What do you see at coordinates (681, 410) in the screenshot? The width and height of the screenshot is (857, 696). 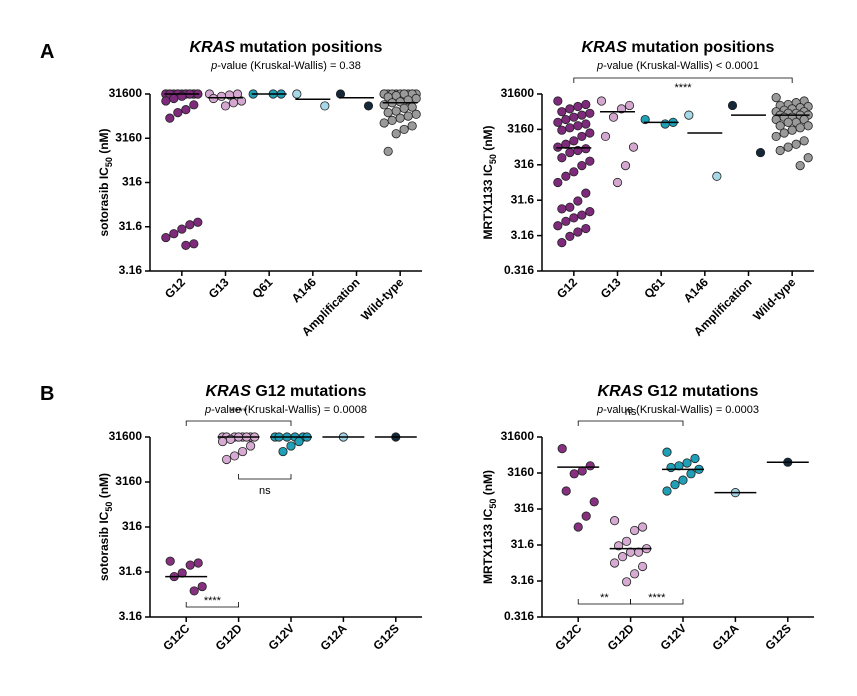 I see `subtitle-text: -value (Kruskal-Wallis) = 0.0003` at bounding box center [681, 410].